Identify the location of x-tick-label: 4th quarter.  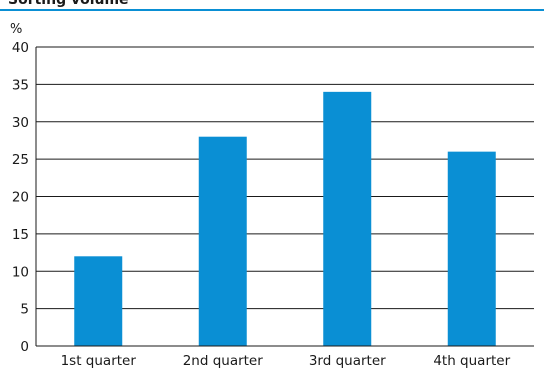
(471, 361).